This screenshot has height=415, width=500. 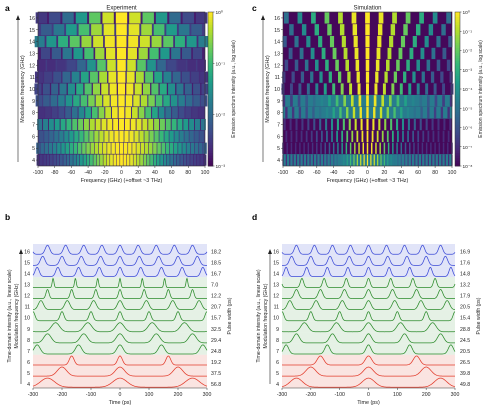 I want to click on axis-arrow-head, so click(x=18, y=17).